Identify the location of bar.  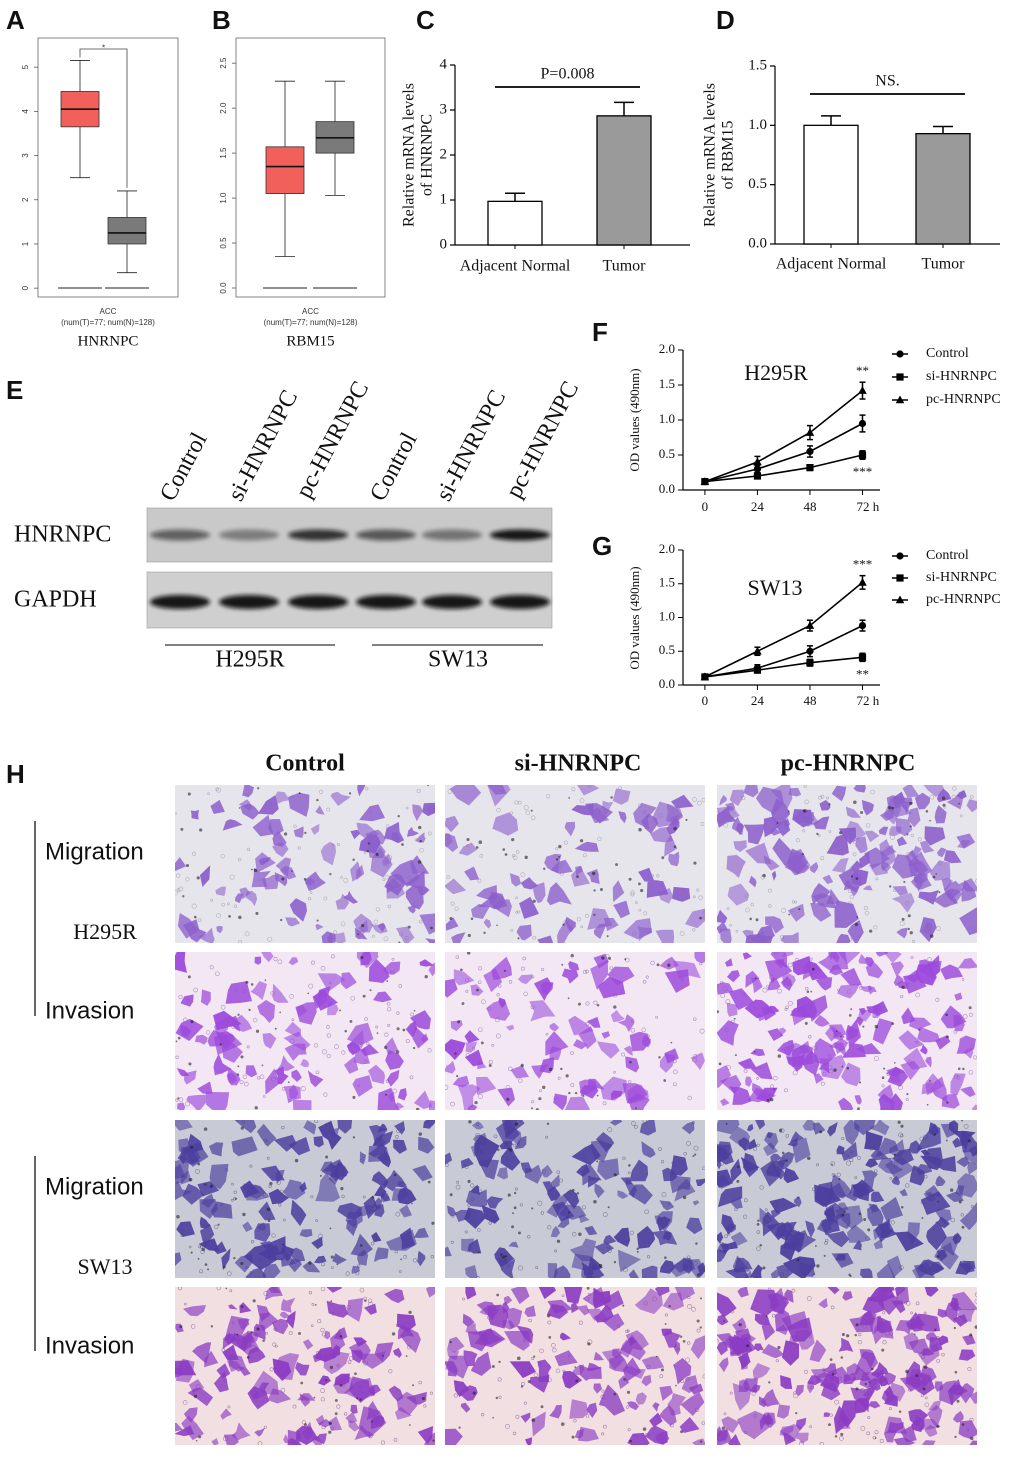
(831, 184).